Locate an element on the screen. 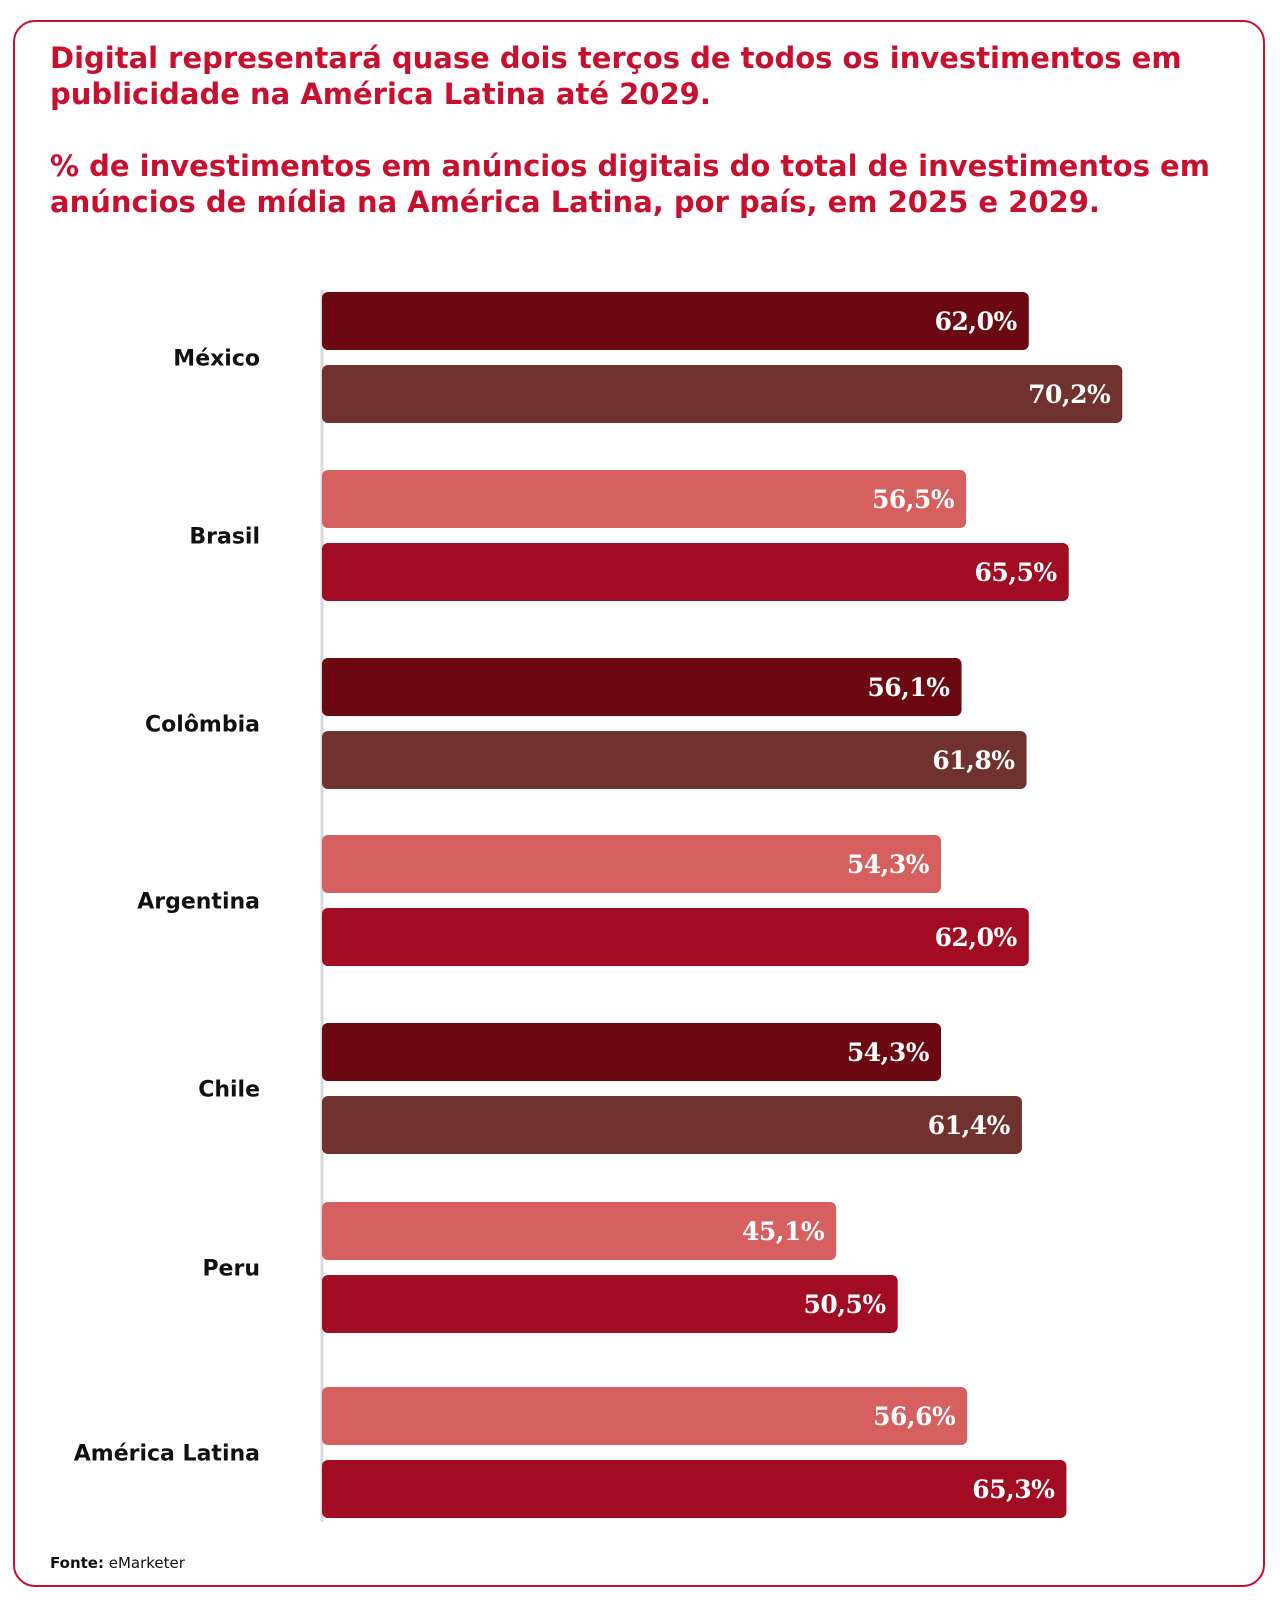 This screenshot has height=1600, width=1280. bar-label-2029-1: 70,2% is located at coordinates (1069, 394).